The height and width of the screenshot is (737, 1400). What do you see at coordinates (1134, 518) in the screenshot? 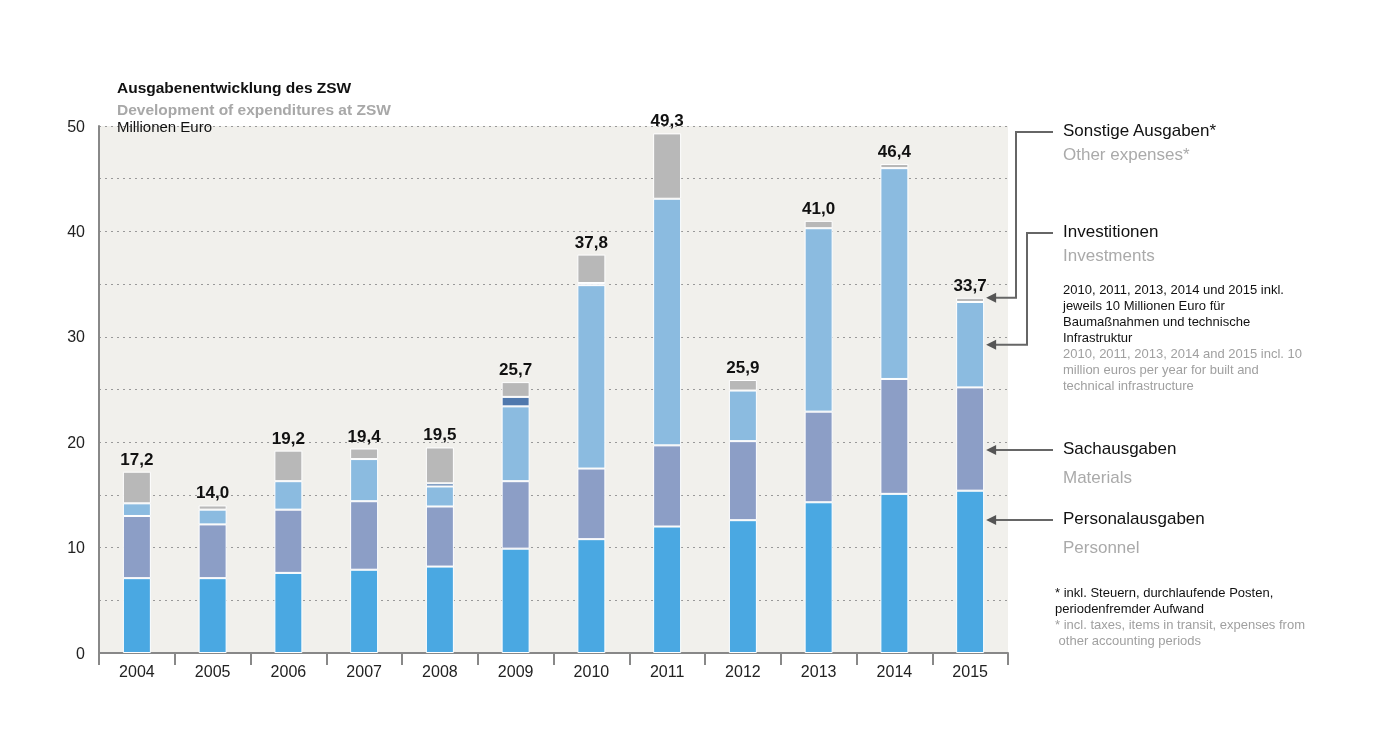
I see `text: Personalausgaben` at bounding box center [1134, 518].